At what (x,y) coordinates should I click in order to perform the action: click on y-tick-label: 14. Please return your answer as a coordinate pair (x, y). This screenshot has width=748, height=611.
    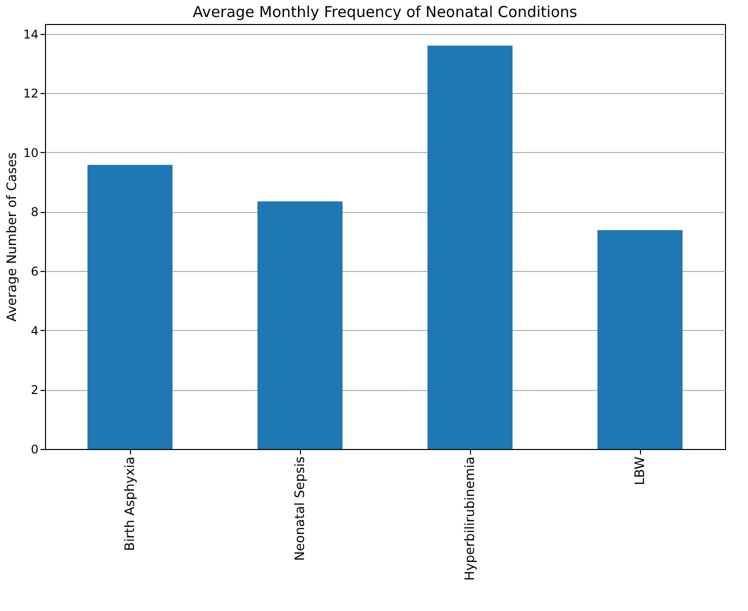
    Looking at the image, I should click on (30, 34).